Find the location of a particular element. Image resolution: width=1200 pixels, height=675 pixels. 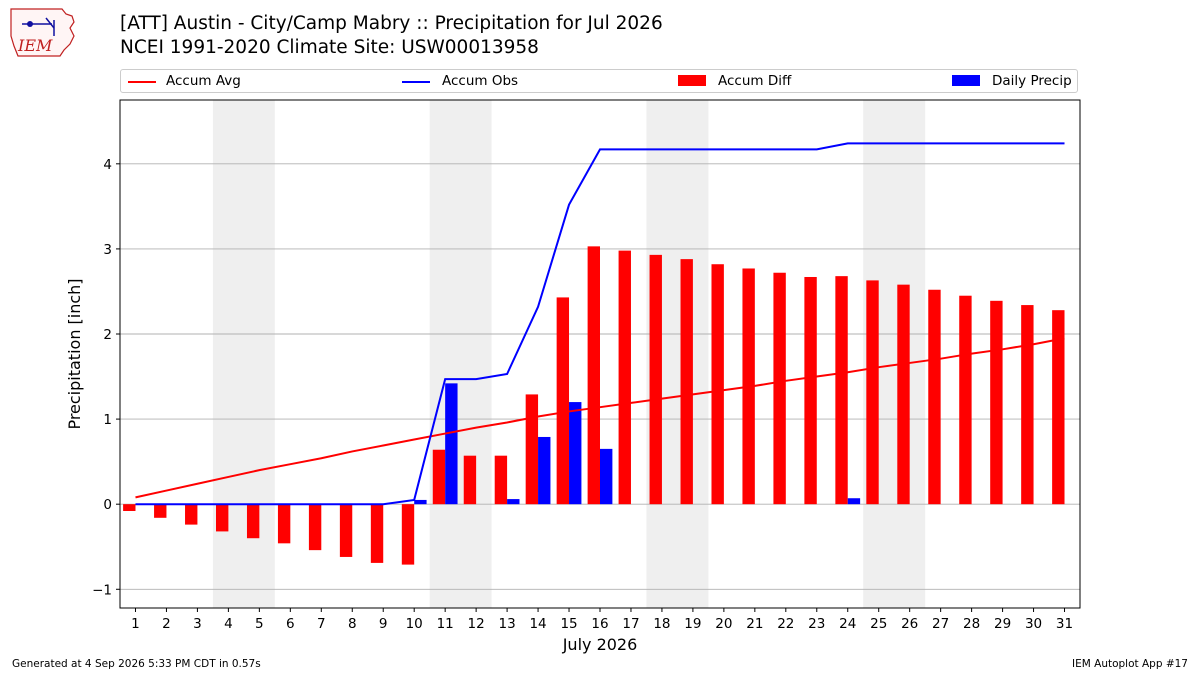

x-tick-label: 9 is located at coordinates (383, 624).